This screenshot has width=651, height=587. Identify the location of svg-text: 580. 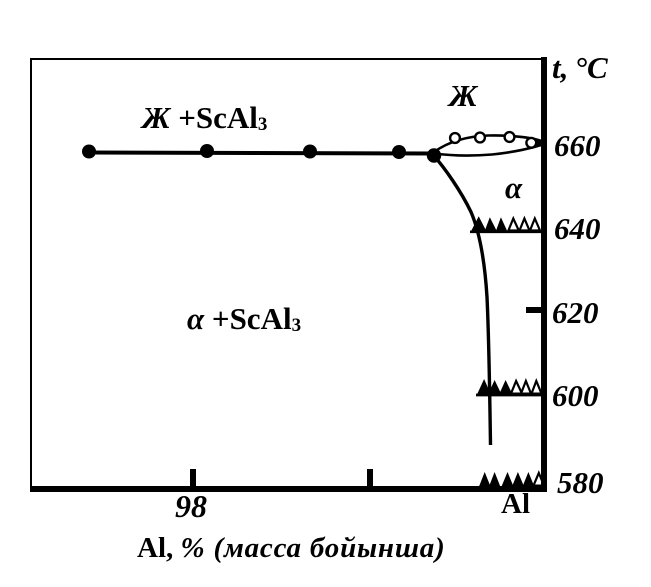
(580, 482).